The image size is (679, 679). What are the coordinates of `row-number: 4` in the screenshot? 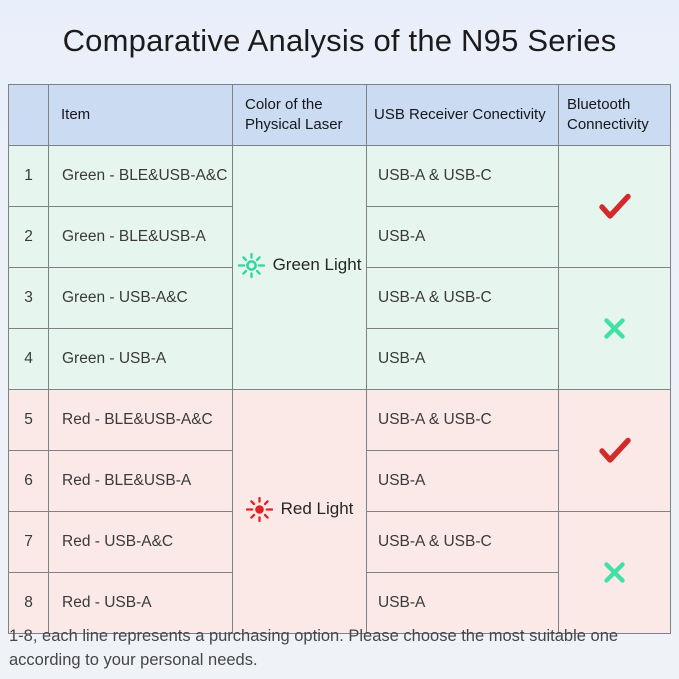 It's located at (28, 359).